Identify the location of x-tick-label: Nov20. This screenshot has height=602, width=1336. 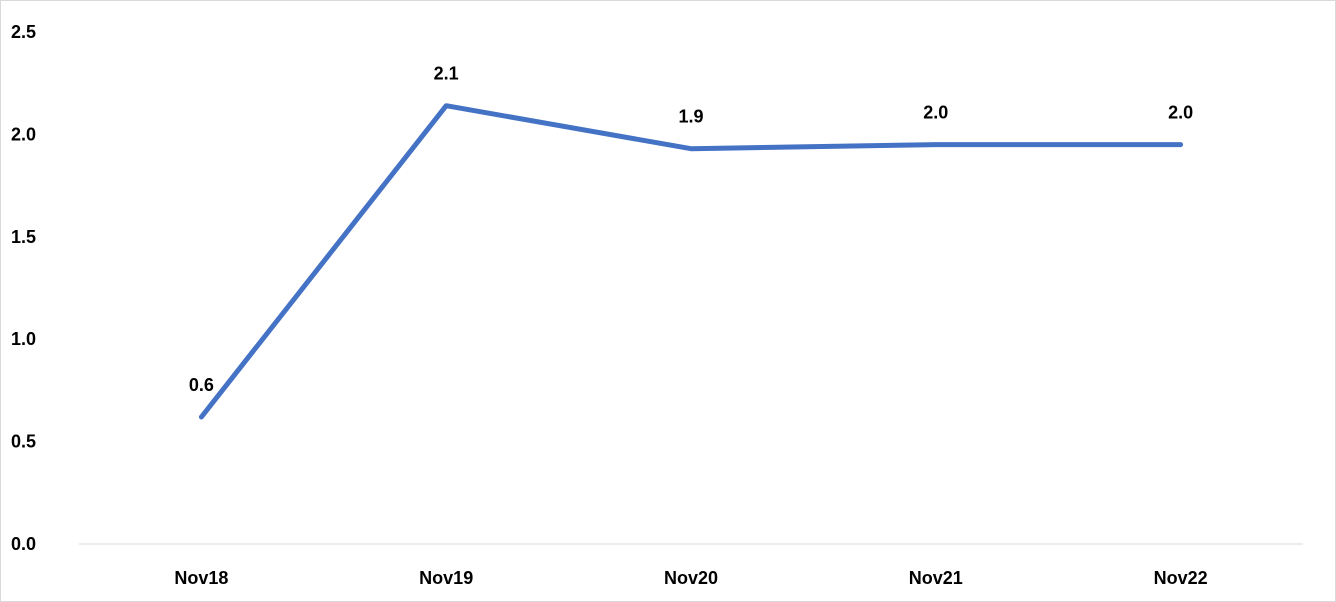
(691, 578).